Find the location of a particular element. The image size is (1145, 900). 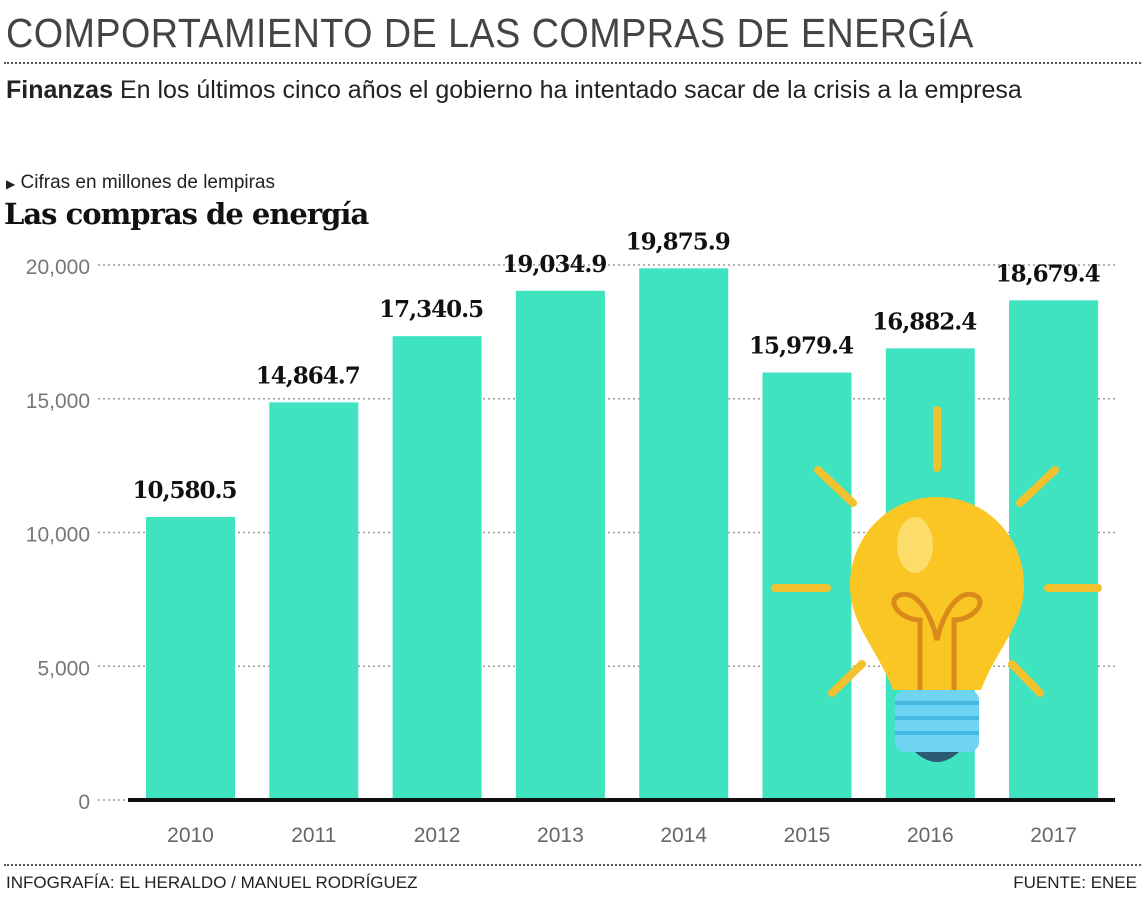

y-tick-label: 10,000 is located at coordinates (58, 535).